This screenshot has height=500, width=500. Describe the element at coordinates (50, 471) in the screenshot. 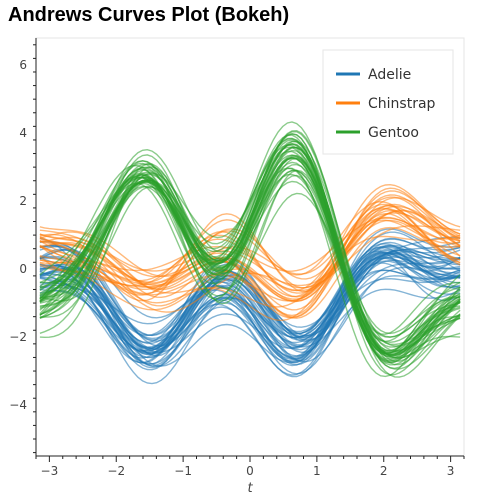

I see `x-tick-label: −3` at that location.